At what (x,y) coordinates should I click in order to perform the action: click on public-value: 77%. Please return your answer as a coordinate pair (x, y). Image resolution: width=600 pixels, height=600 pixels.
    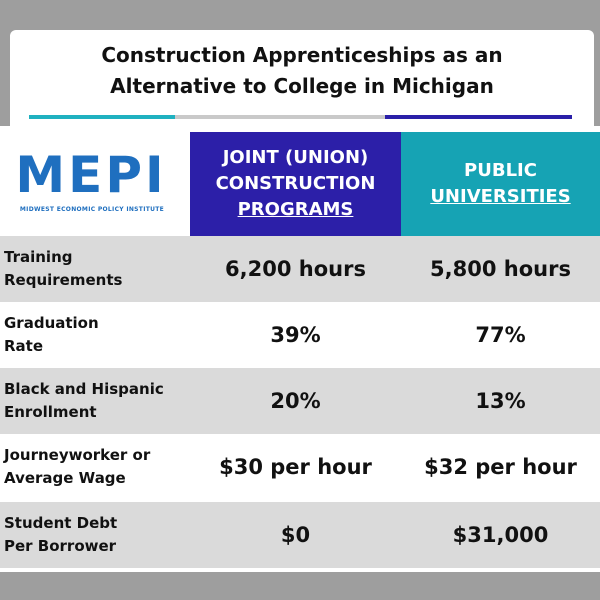
    Looking at the image, I should click on (500, 335).